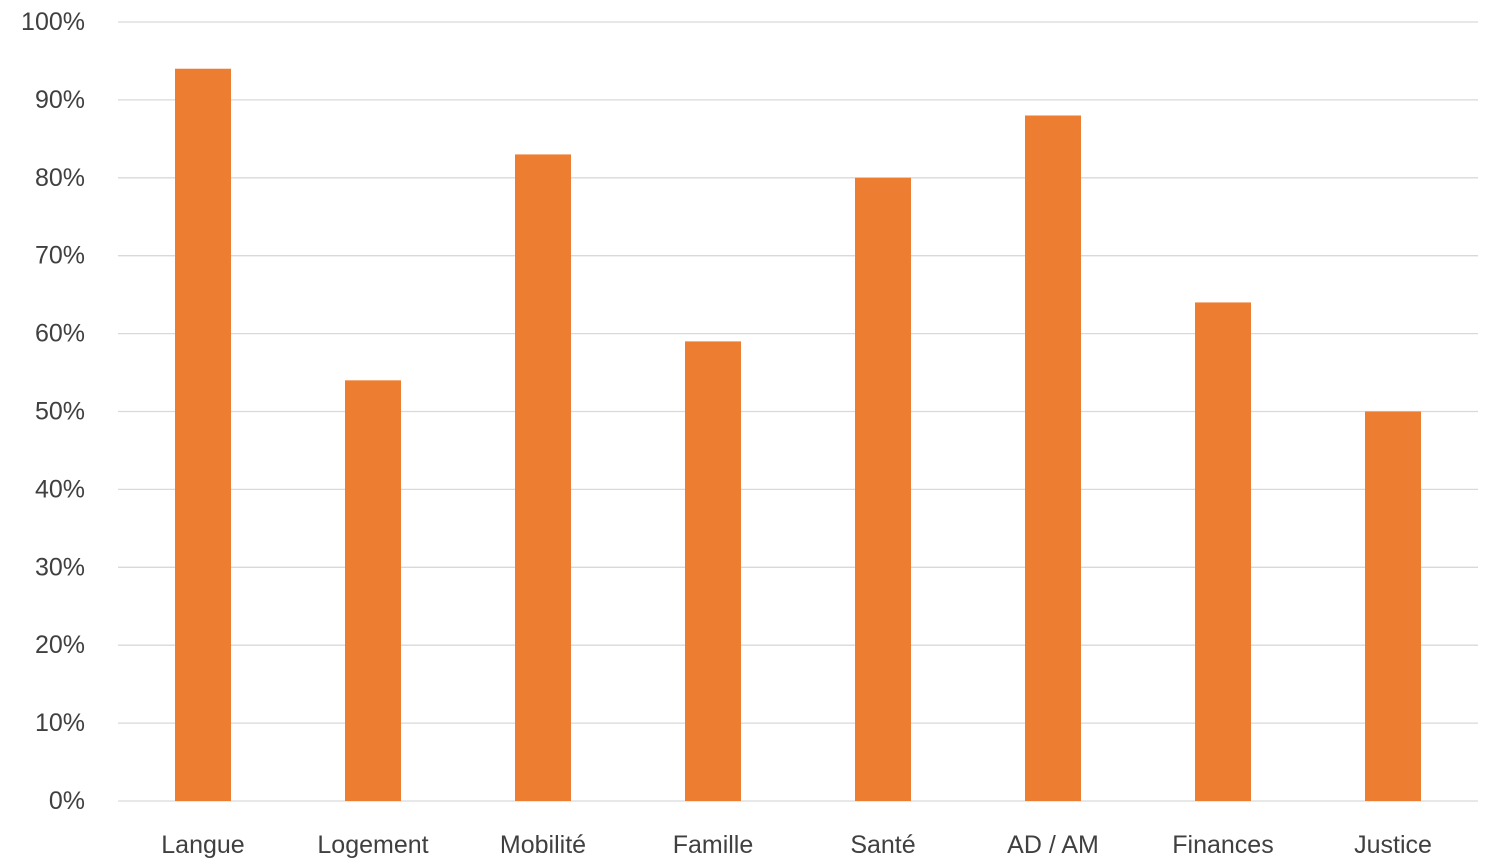 This screenshot has width=1491, height=859. What do you see at coordinates (1223, 551) in the screenshot?
I see `bar-finances` at bounding box center [1223, 551].